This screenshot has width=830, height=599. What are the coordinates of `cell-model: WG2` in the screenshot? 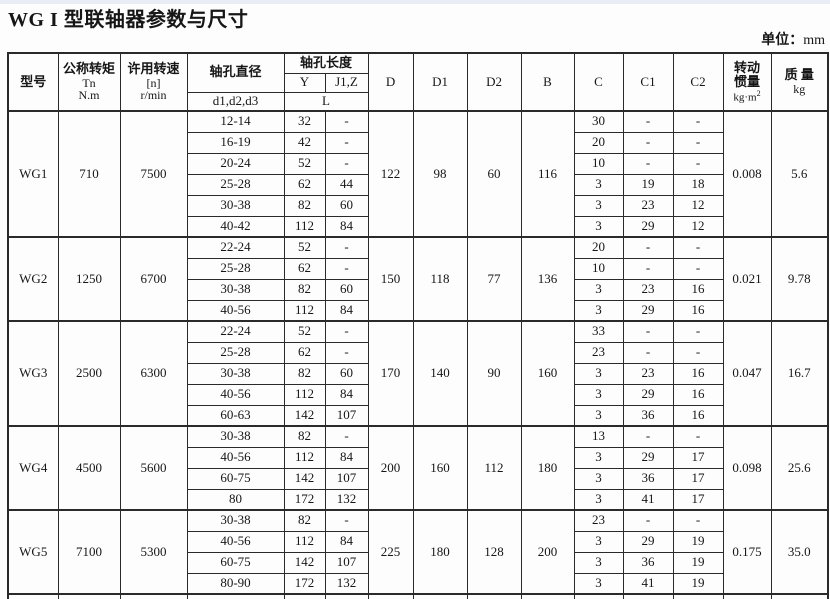 It's located at (33, 279).